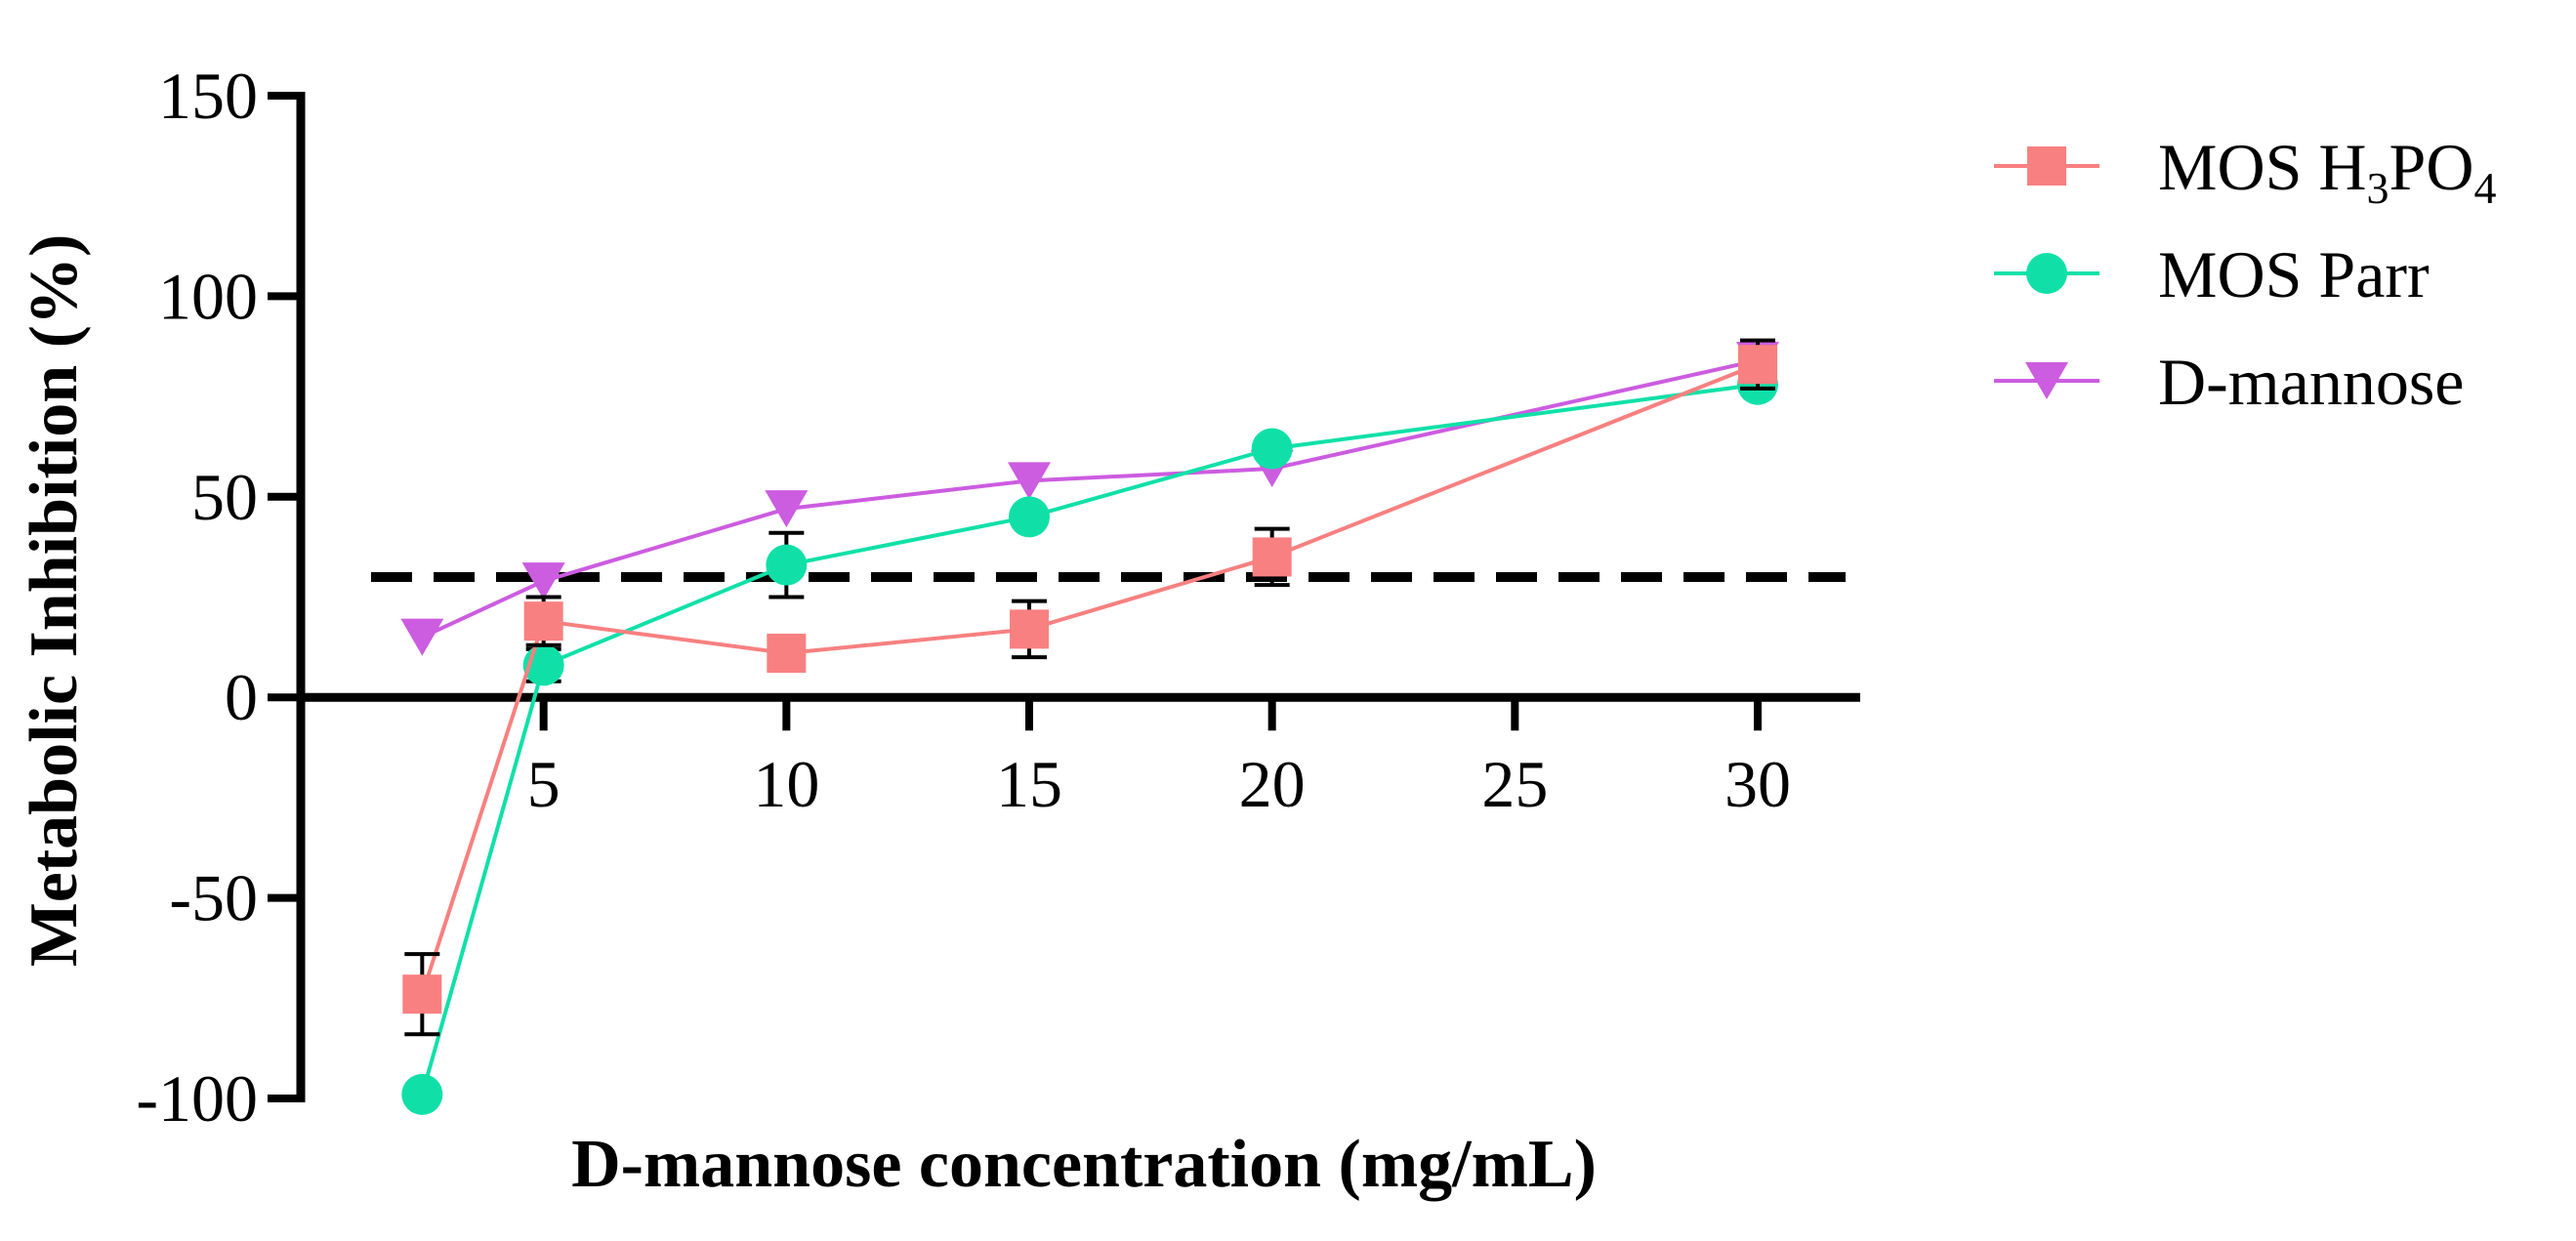  I want to click on y-tick-label: 150, so click(208, 96).